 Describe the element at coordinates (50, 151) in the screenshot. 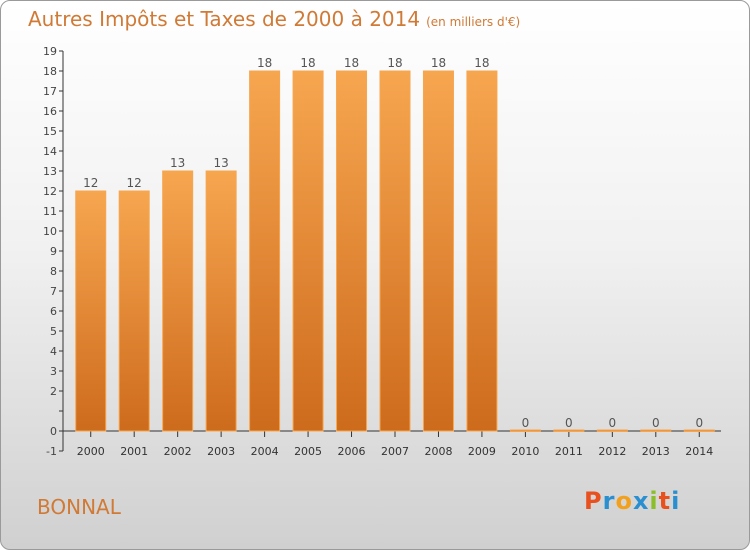

I see `y-tick-label: 14` at that location.